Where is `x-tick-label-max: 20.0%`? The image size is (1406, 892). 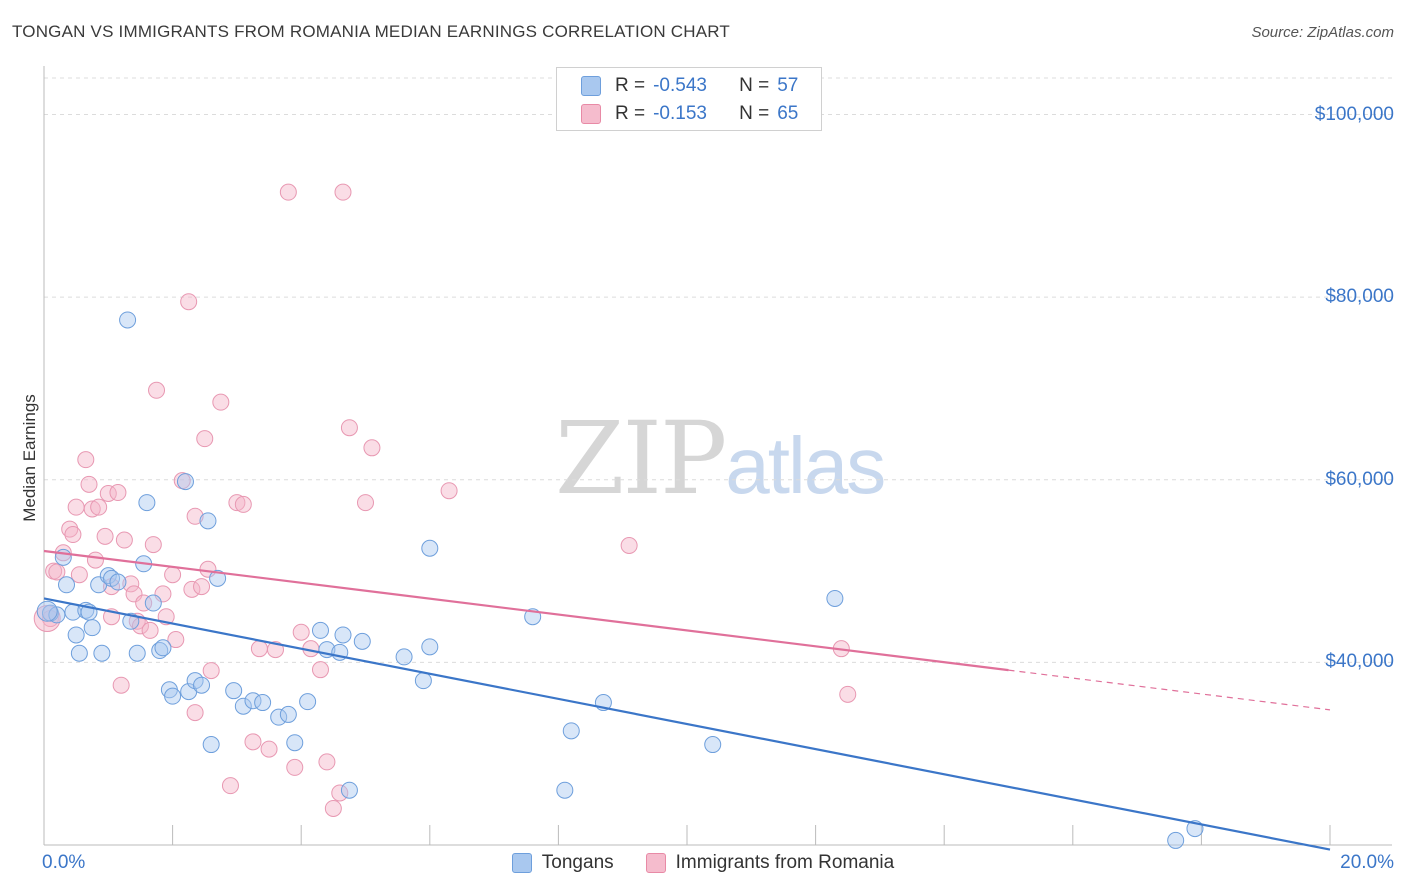
x-tick-label-max: 20.0% is located at coordinates (1367, 862).